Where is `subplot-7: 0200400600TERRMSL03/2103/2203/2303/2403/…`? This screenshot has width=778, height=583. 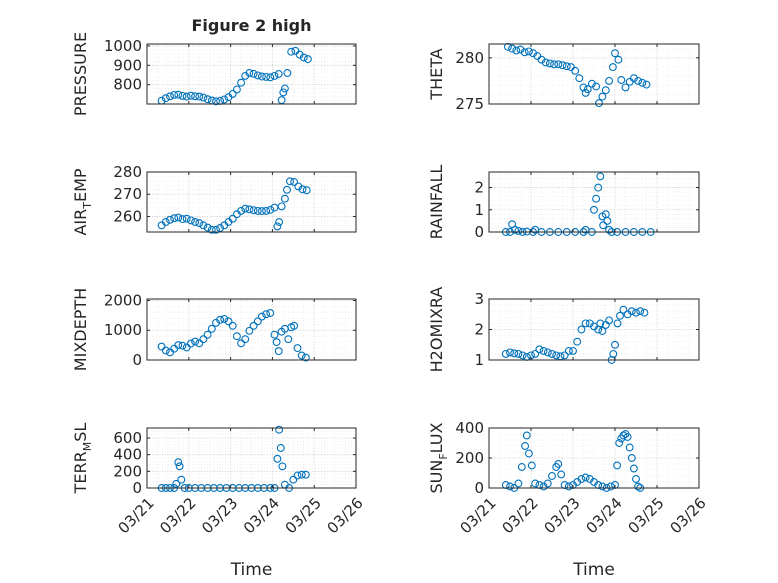 subplot-7: 0200400600TERRMSL03/2103/2203/2303/2403/… is located at coordinates (219, 501).